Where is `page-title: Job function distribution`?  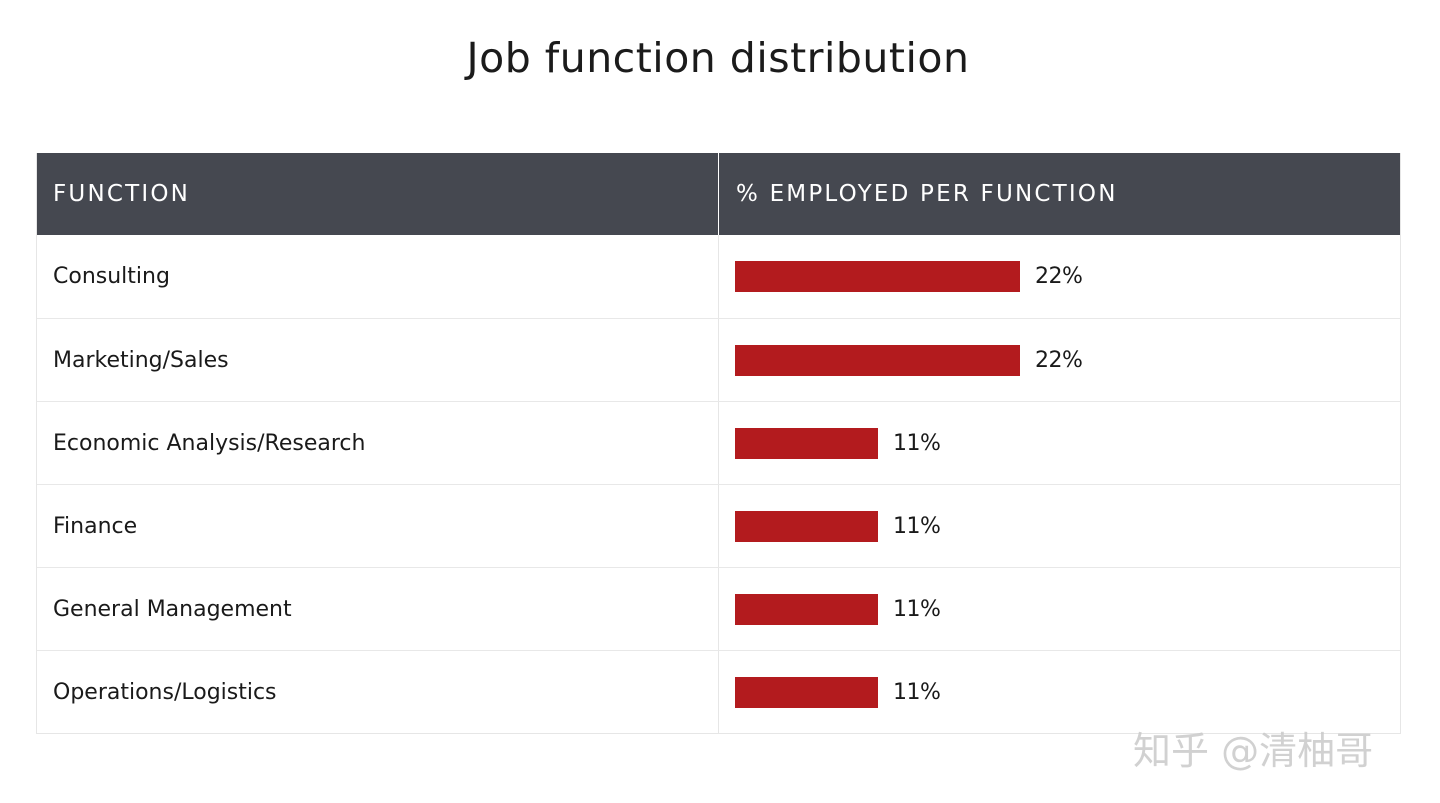 page-title: Job function distribution is located at coordinates (718, 58).